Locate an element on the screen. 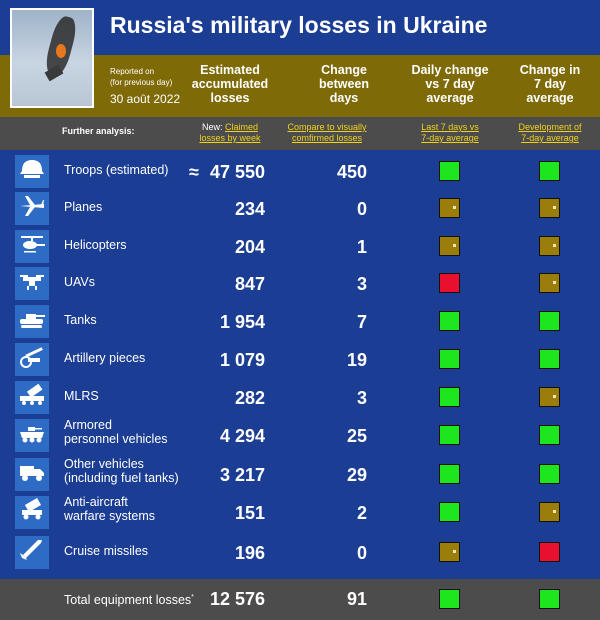  row-label: Helicopters is located at coordinates (95, 245).